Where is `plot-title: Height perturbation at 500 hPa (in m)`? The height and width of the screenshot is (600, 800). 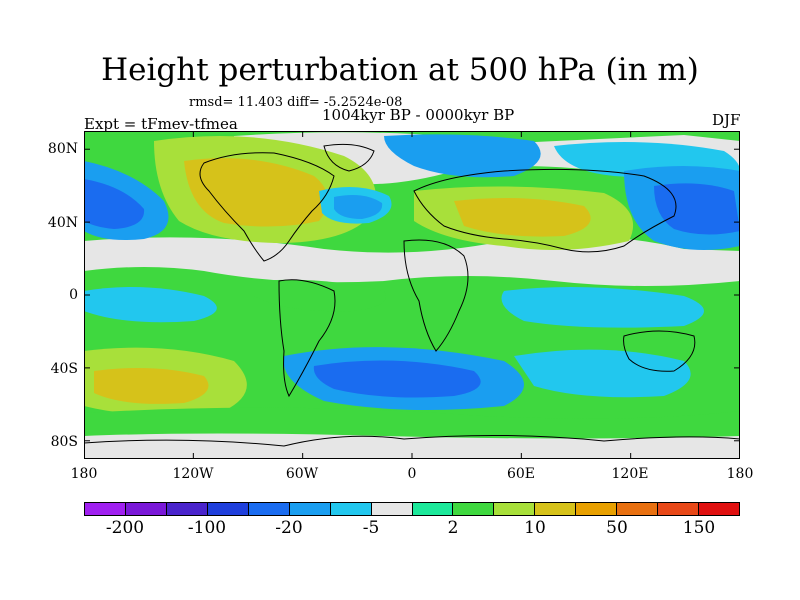 plot-title: Height perturbation at 500 hPa (in m) is located at coordinates (400, 70).